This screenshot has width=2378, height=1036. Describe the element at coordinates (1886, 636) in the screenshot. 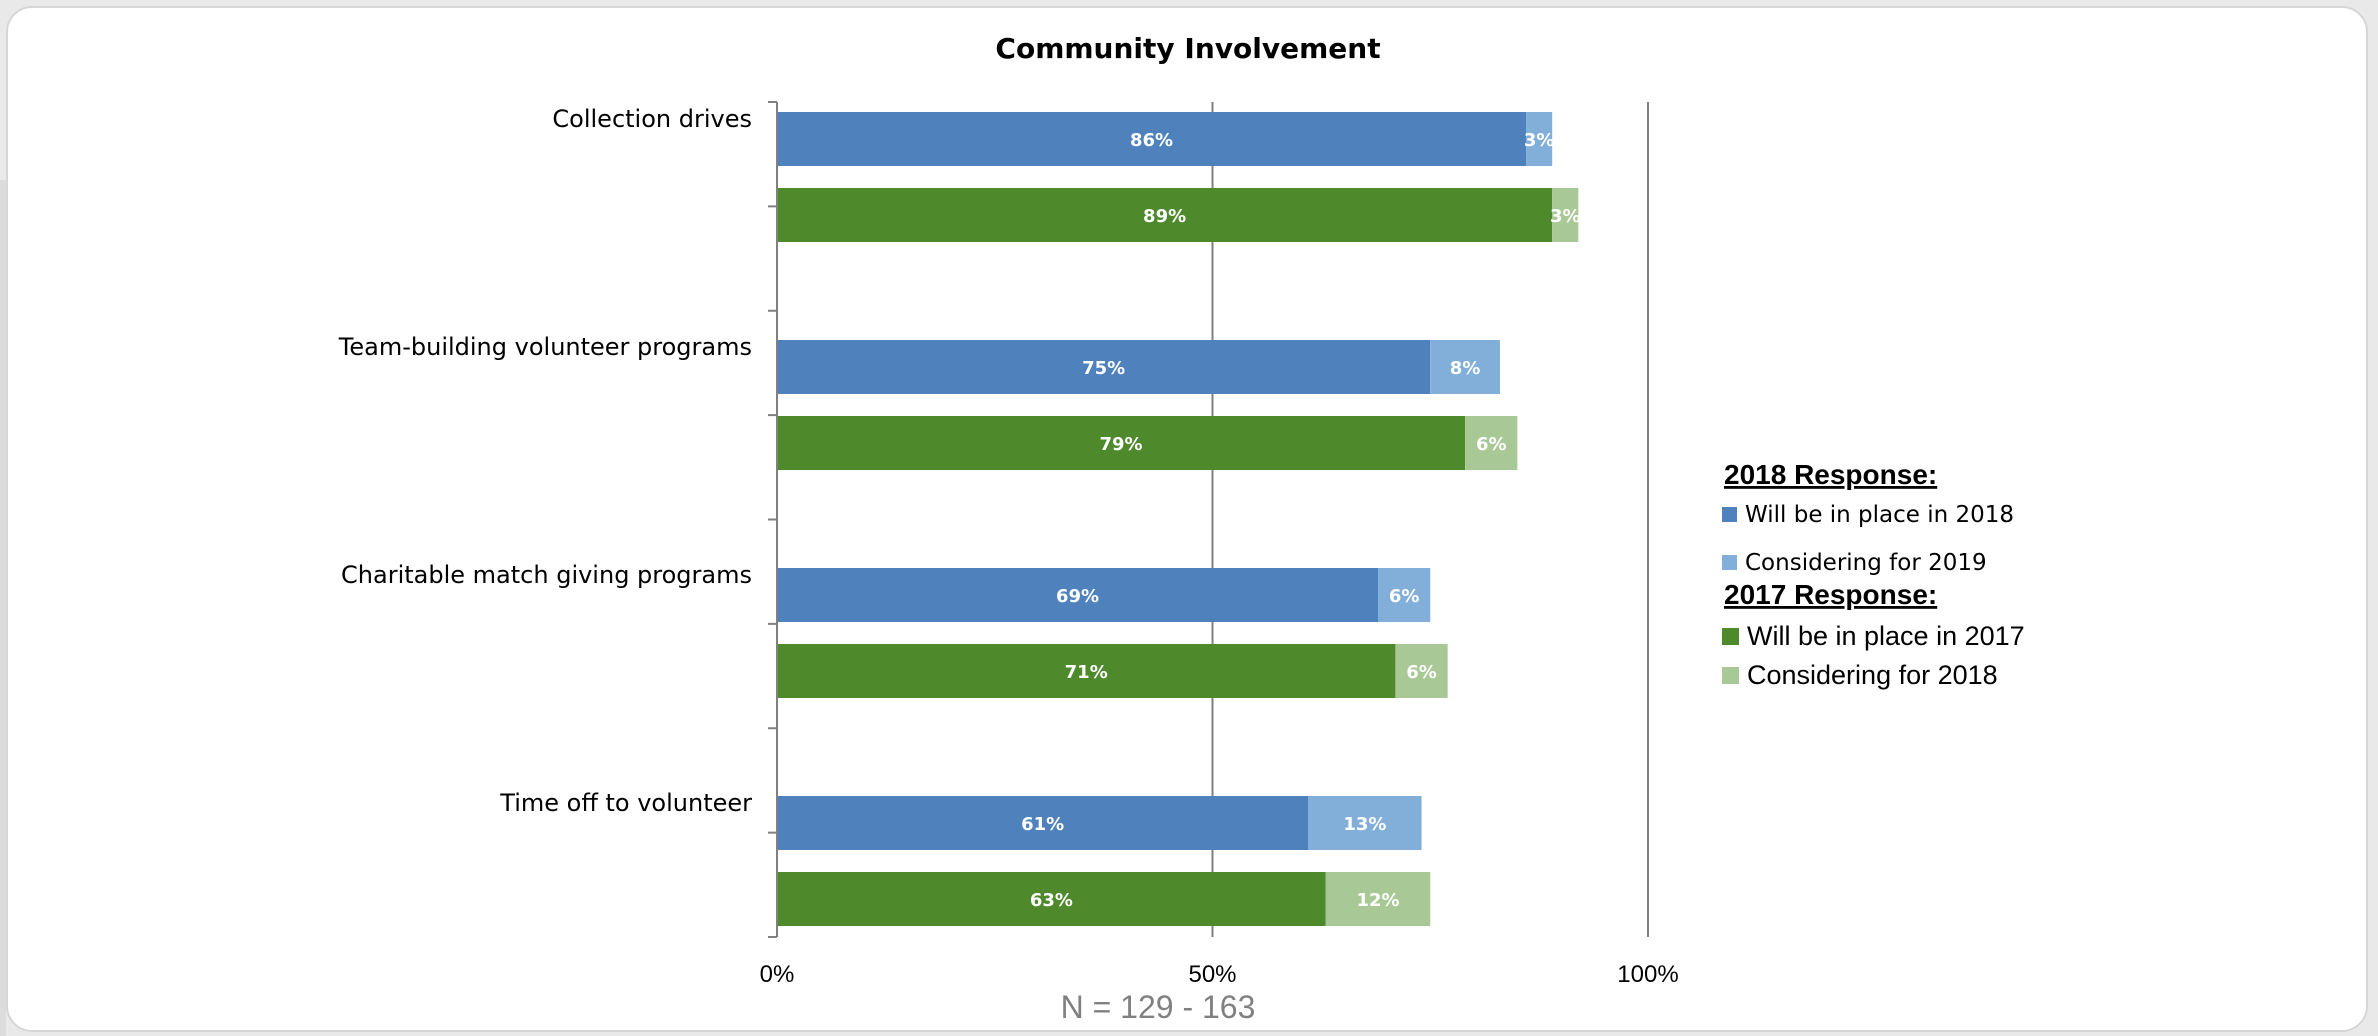

I see `legend-label: Will be in place in 2017` at that location.